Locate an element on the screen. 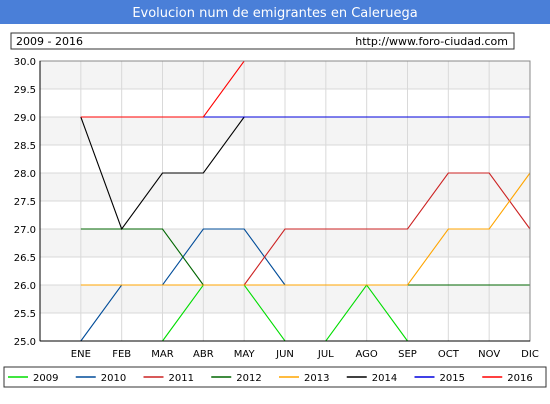  legend-label: 2011 is located at coordinates (181, 378).